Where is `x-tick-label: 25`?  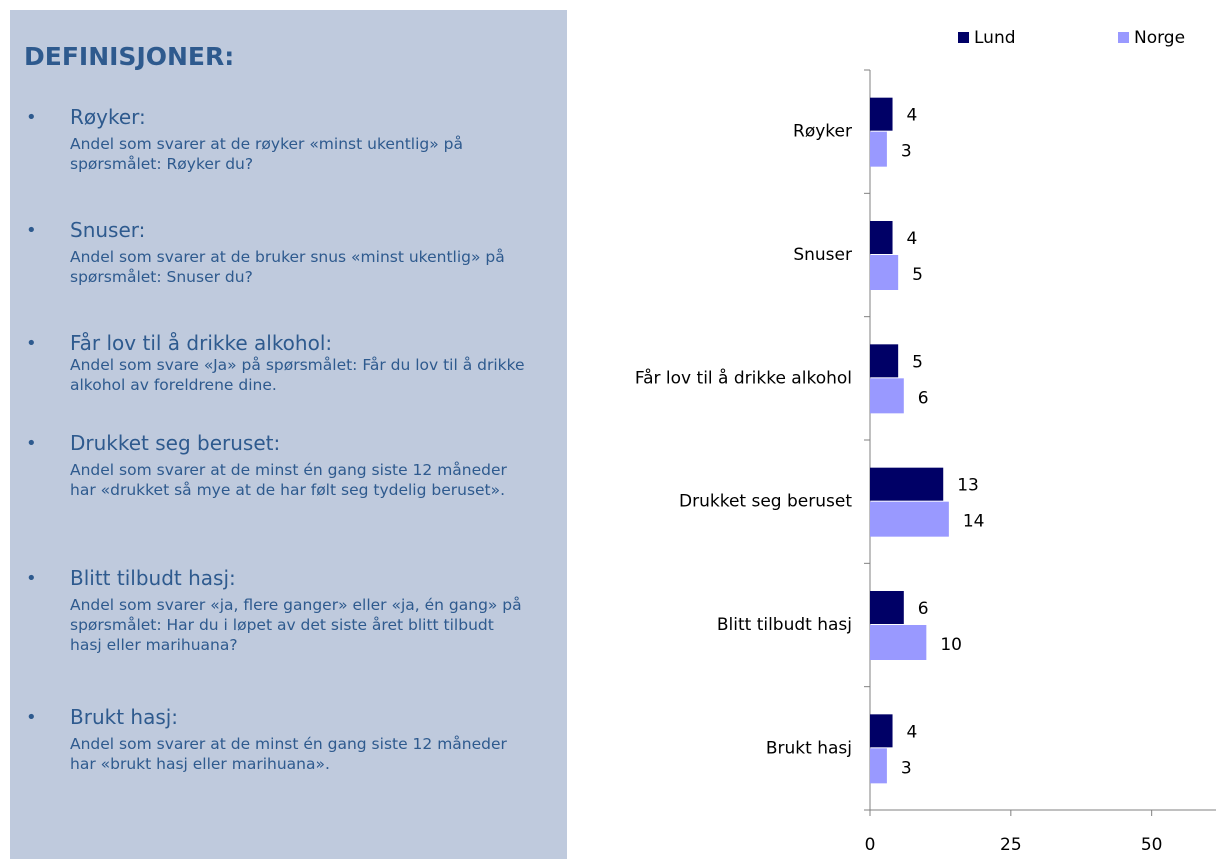
x-tick-label: 25 is located at coordinates (1011, 845).